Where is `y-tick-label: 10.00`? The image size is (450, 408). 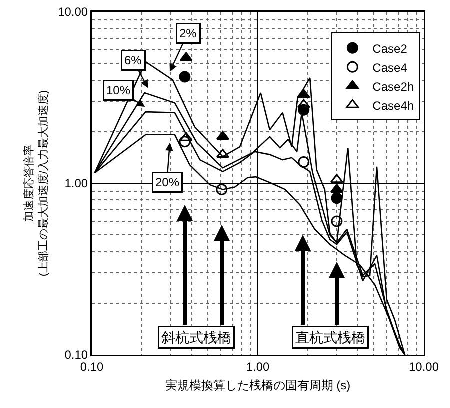
y-tick-label: 10.00 is located at coordinates (73, 12).